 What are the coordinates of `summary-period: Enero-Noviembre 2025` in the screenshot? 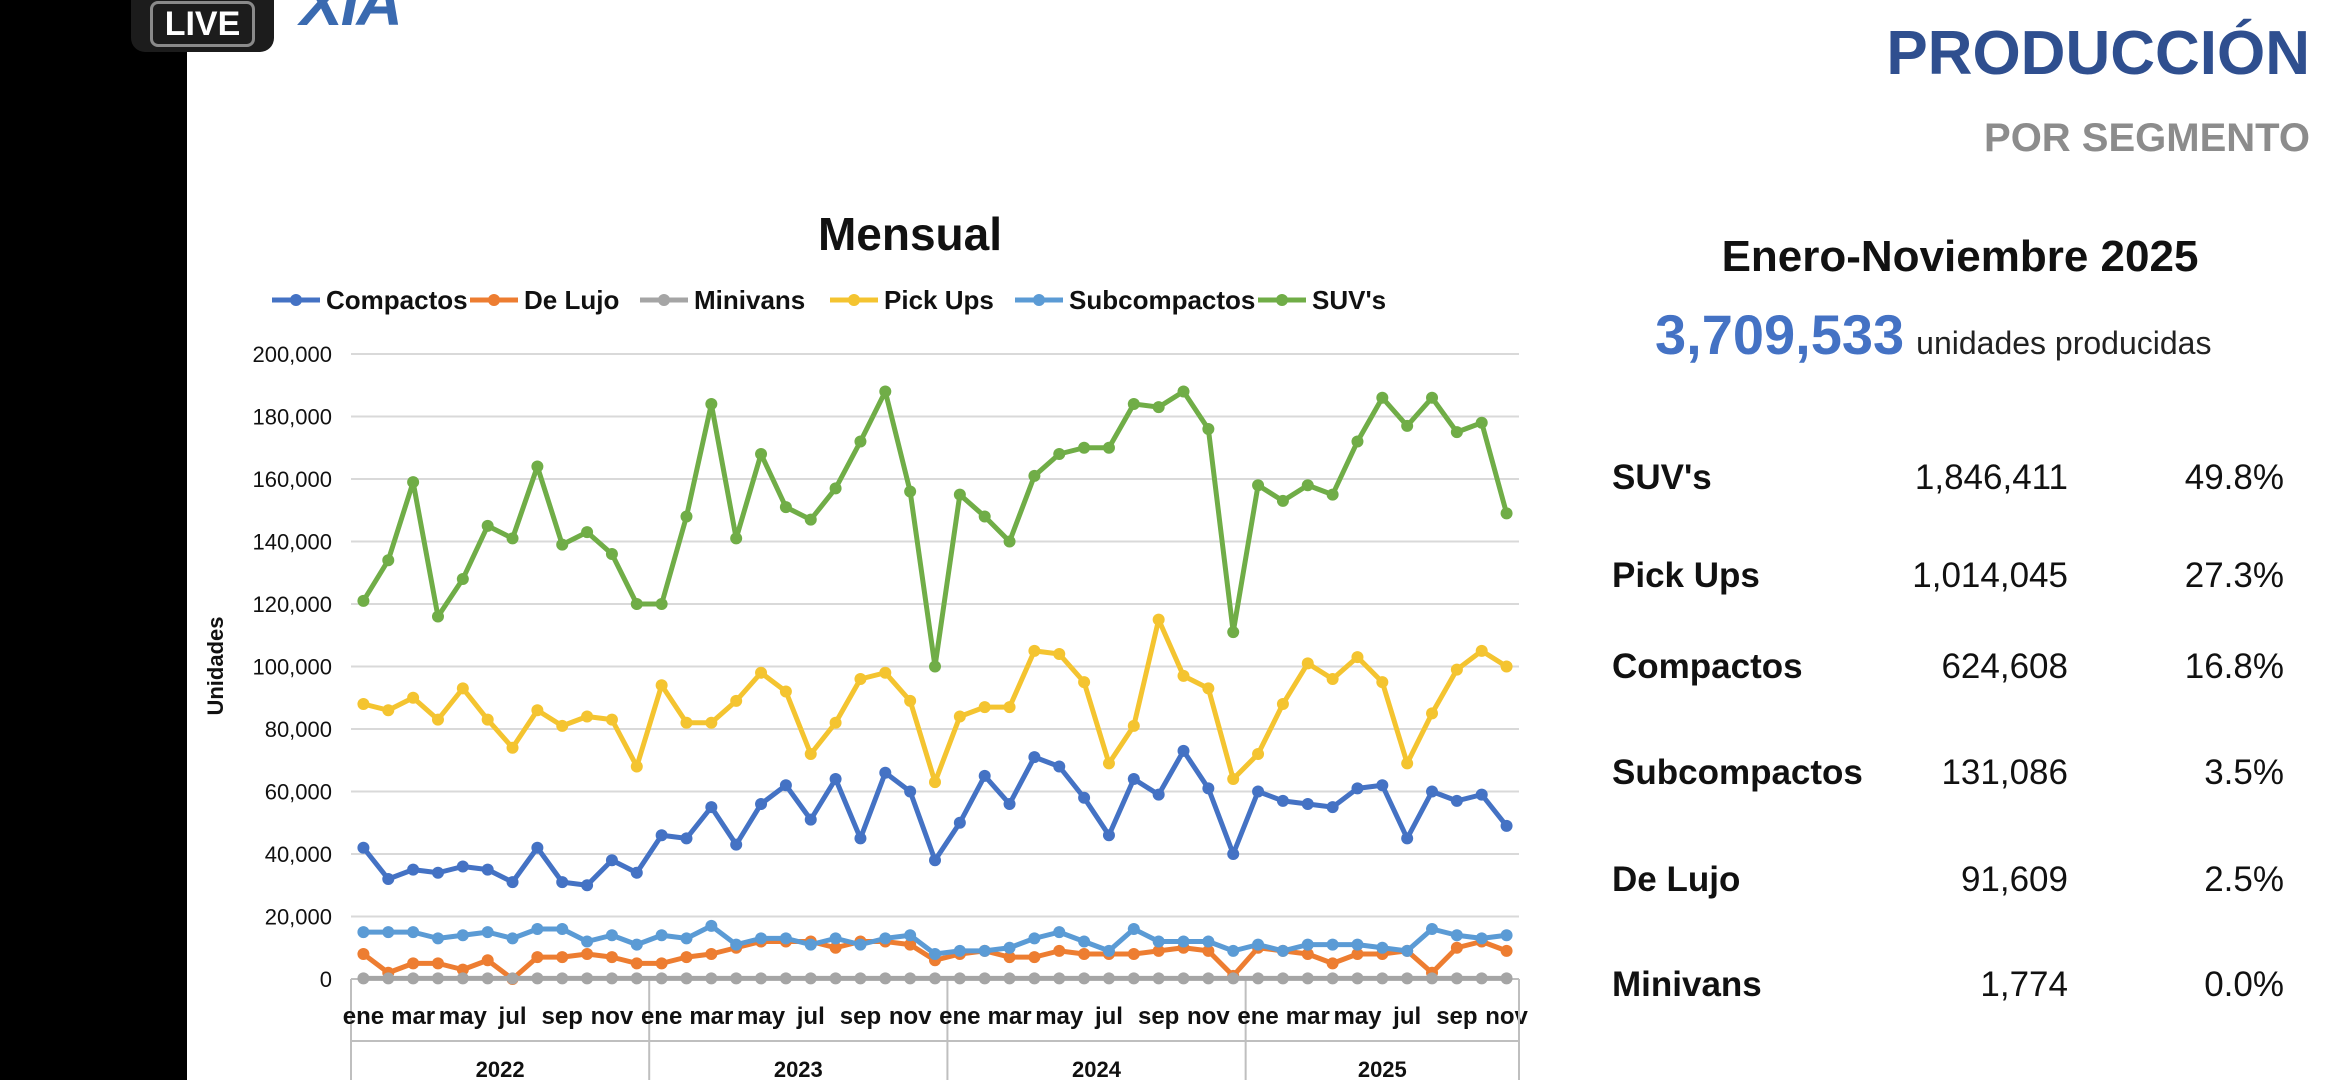 It's located at (1960, 256).